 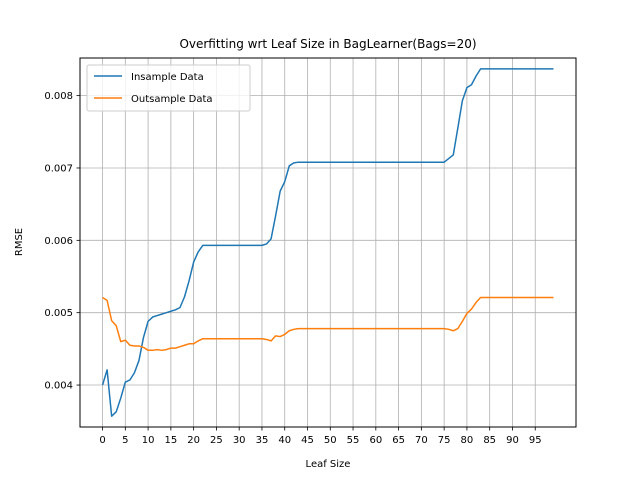 I want to click on y-tick-label: 0.008, so click(x=58, y=96).